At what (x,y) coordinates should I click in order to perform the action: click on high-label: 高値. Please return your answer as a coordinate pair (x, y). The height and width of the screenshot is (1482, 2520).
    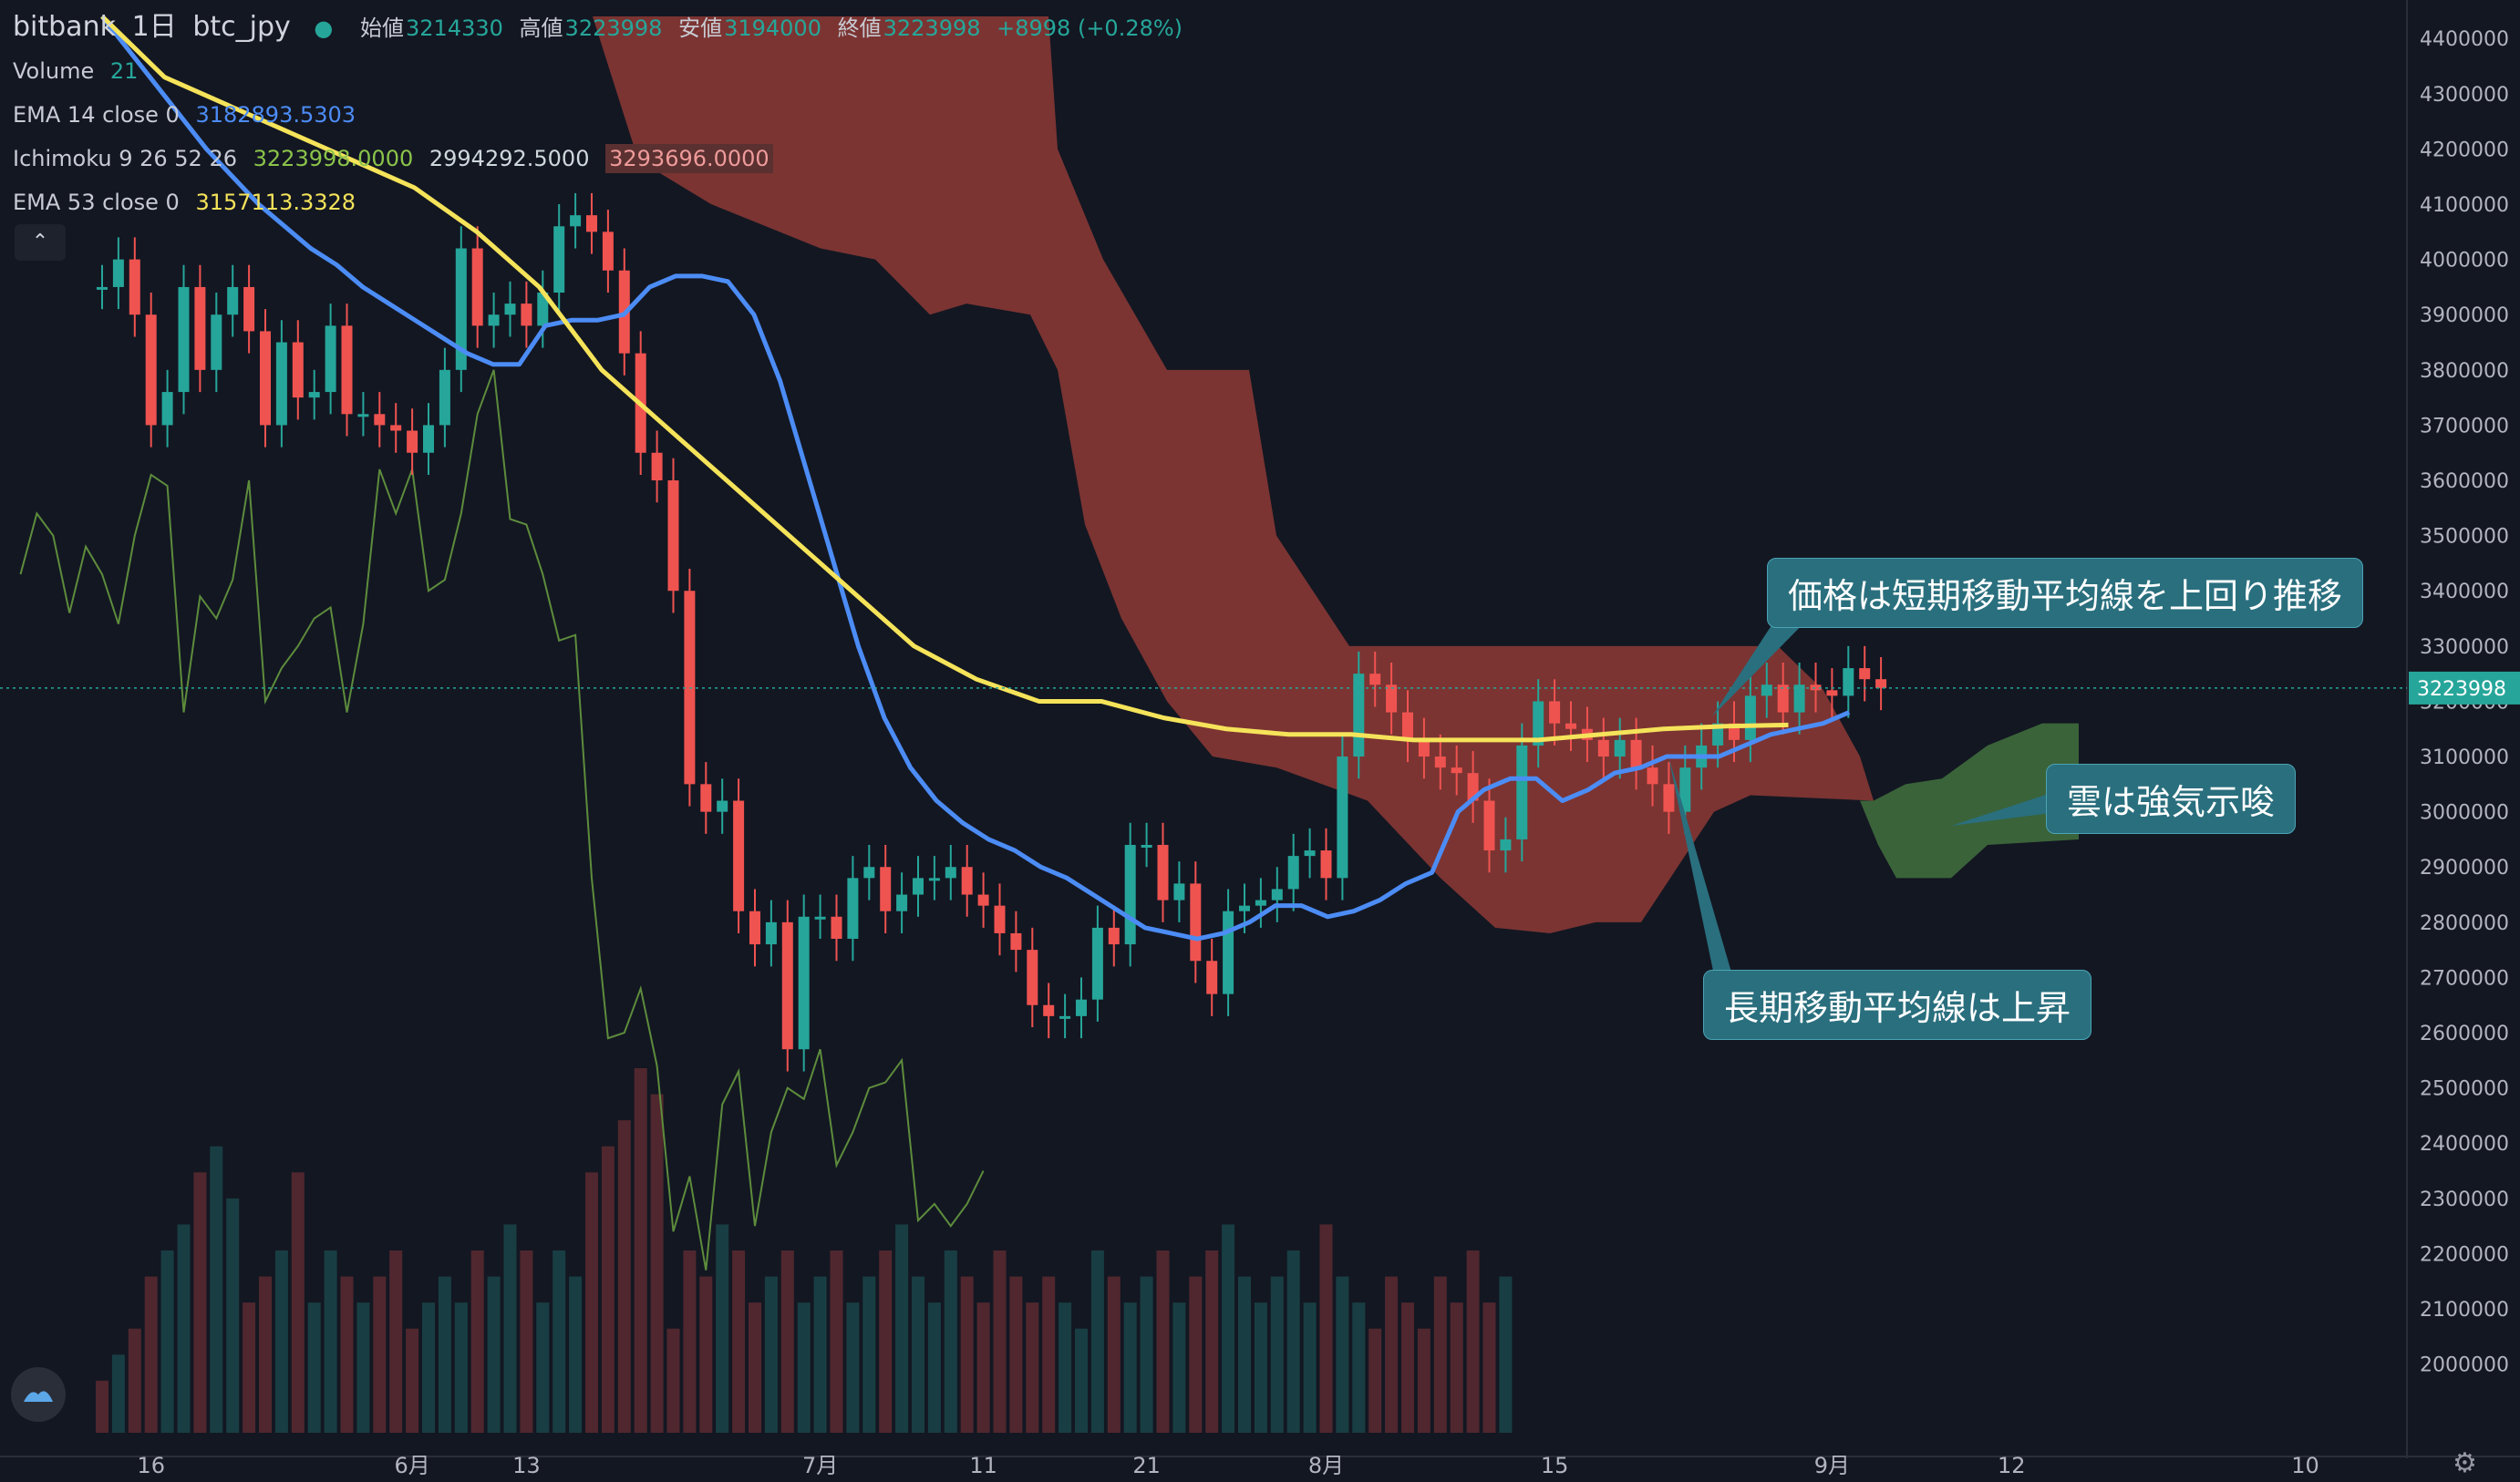
    Looking at the image, I should click on (541, 28).